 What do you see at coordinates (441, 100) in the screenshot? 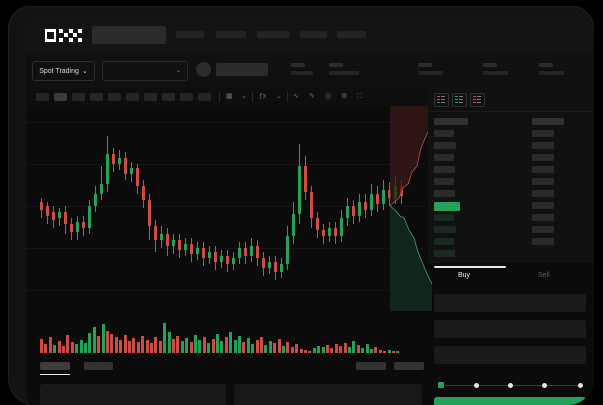
I see `orderbook-view-both` at bounding box center [441, 100].